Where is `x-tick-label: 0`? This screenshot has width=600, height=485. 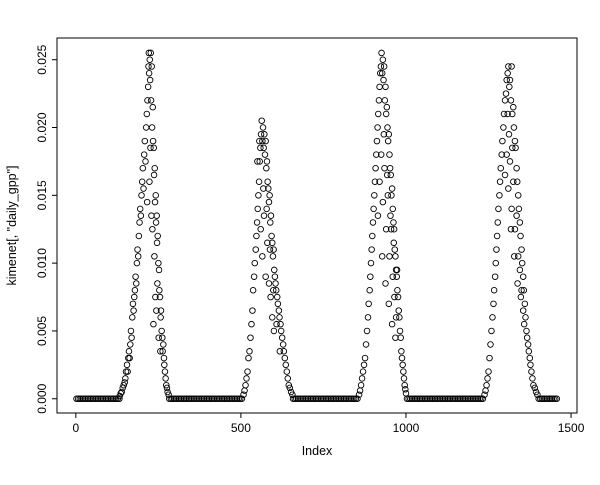
x-tick-label: 0 is located at coordinates (75, 428).